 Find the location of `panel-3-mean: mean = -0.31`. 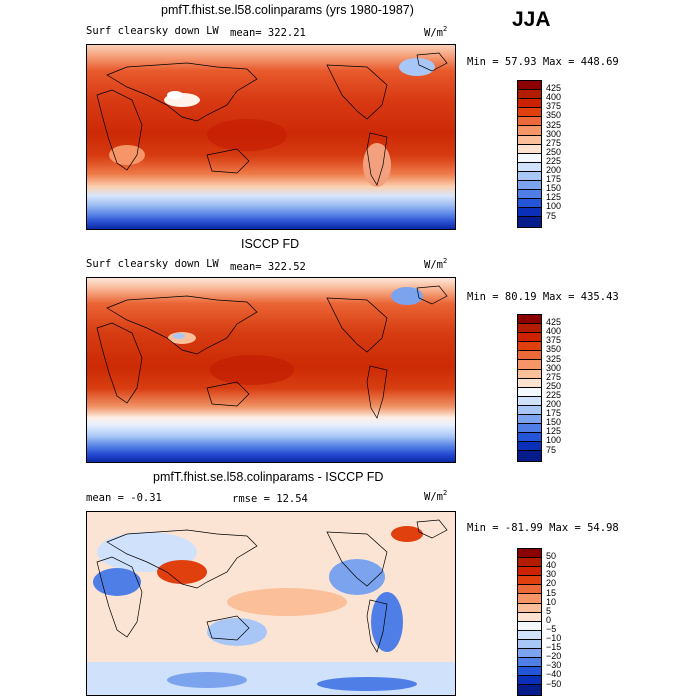

panel-3-mean: mean = -0.31 is located at coordinates (124, 498).